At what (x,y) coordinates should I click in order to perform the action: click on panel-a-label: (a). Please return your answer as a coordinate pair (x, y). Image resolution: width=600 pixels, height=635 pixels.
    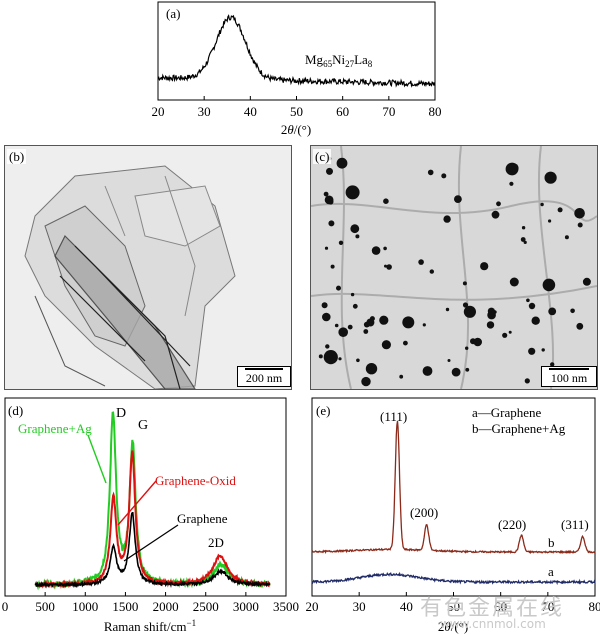
    Looking at the image, I should click on (173, 13).